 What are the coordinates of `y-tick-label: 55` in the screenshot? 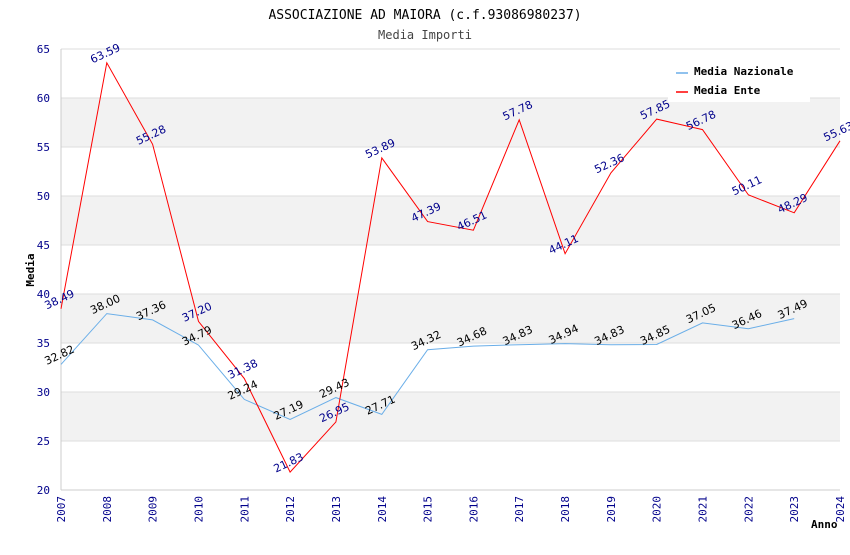 It's located at (43, 147).